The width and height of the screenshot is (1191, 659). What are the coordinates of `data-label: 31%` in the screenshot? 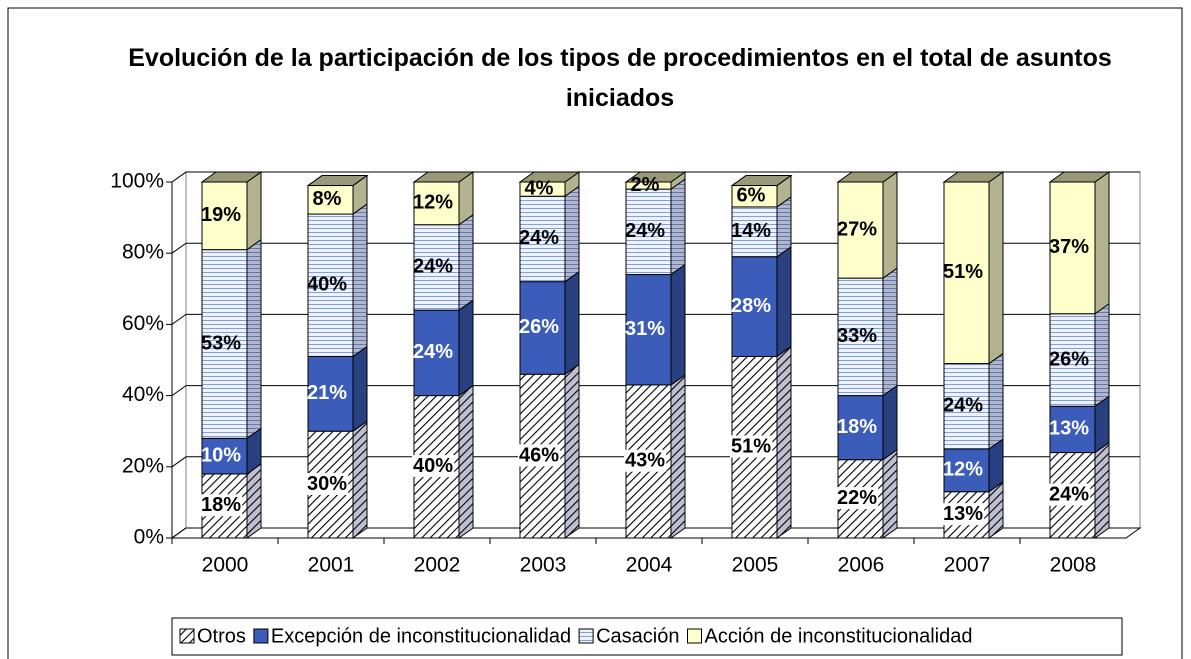 It's located at (645, 329).